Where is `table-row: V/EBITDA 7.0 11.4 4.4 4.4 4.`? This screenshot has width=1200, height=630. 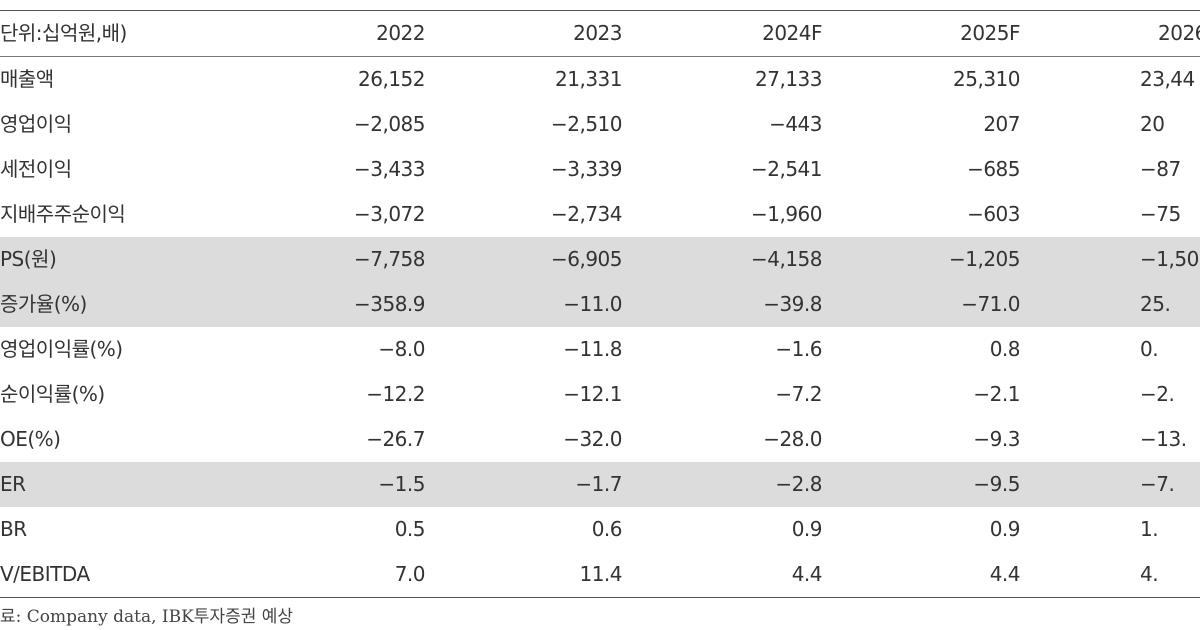
table-row: V/EBITDA 7.0 11.4 4.4 4.4 4. is located at coordinates (600, 574).